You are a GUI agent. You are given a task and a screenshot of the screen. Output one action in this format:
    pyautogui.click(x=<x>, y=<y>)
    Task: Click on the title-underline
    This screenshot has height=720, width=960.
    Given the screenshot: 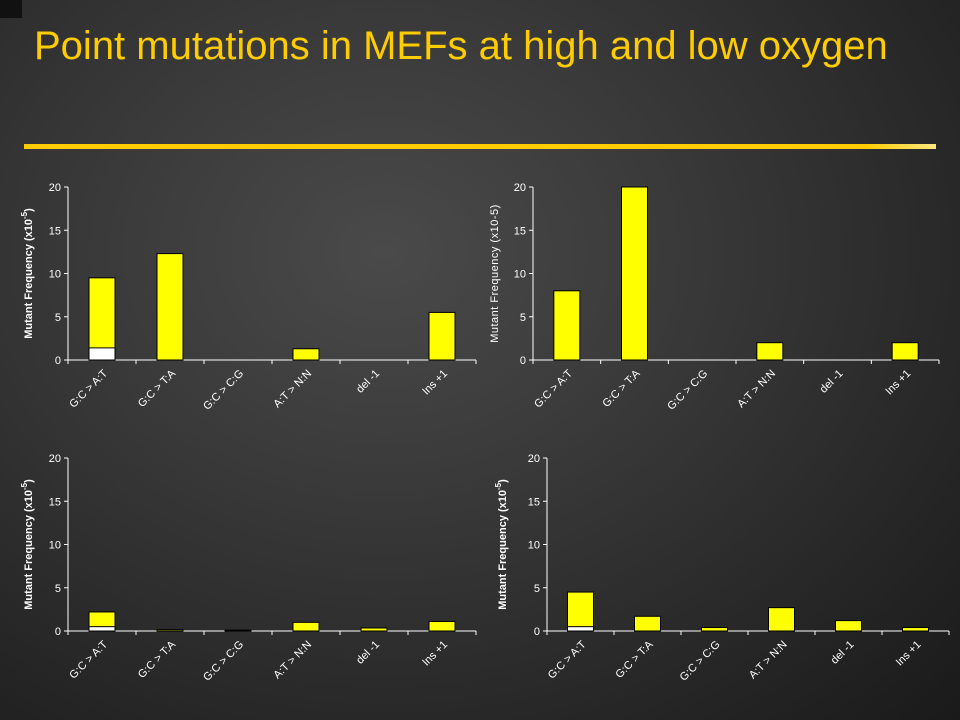 What is the action you would take?
    pyautogui.click(x=480, y=146)
    